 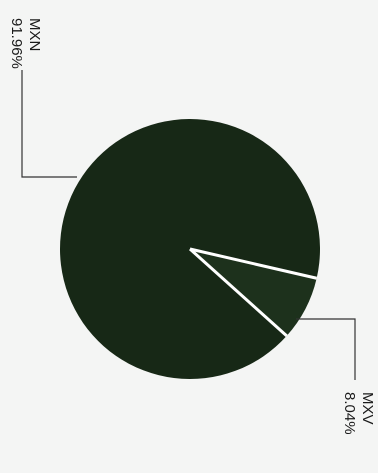 I want to click on slice-separators, so click(x=253, y=292).